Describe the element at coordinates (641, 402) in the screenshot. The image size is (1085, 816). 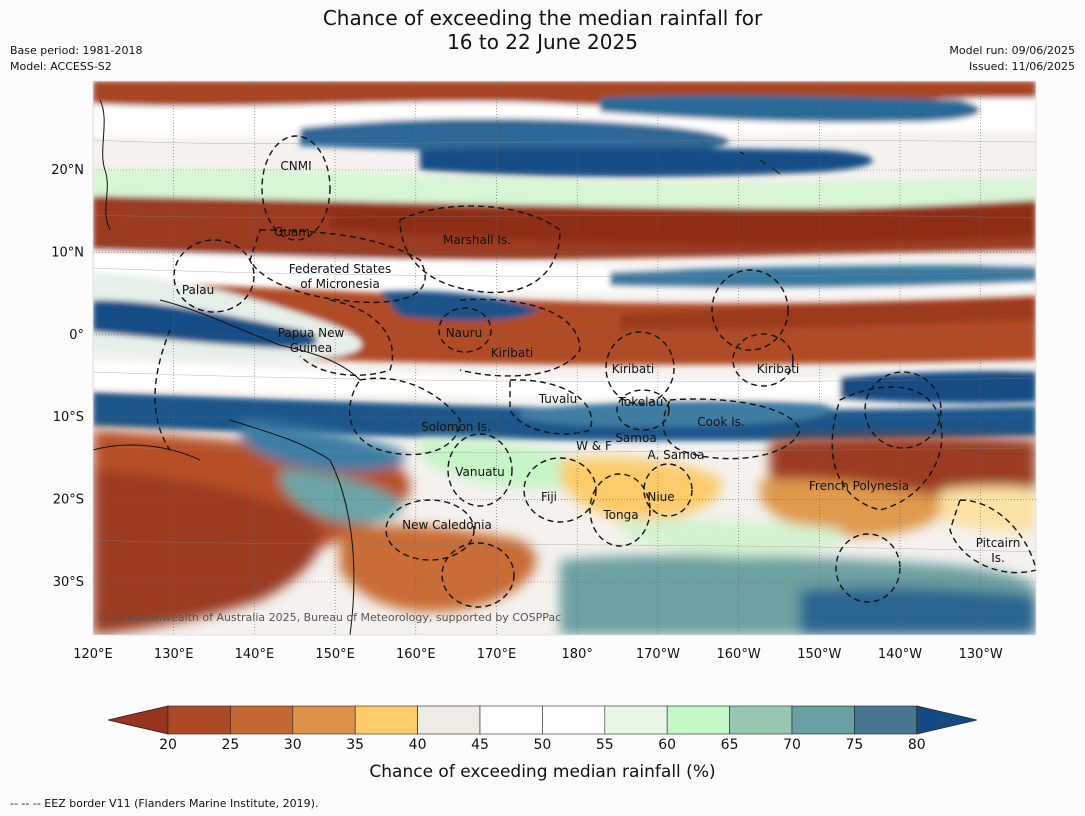
I see `place-label-tokelau: Tokelau` at that location.